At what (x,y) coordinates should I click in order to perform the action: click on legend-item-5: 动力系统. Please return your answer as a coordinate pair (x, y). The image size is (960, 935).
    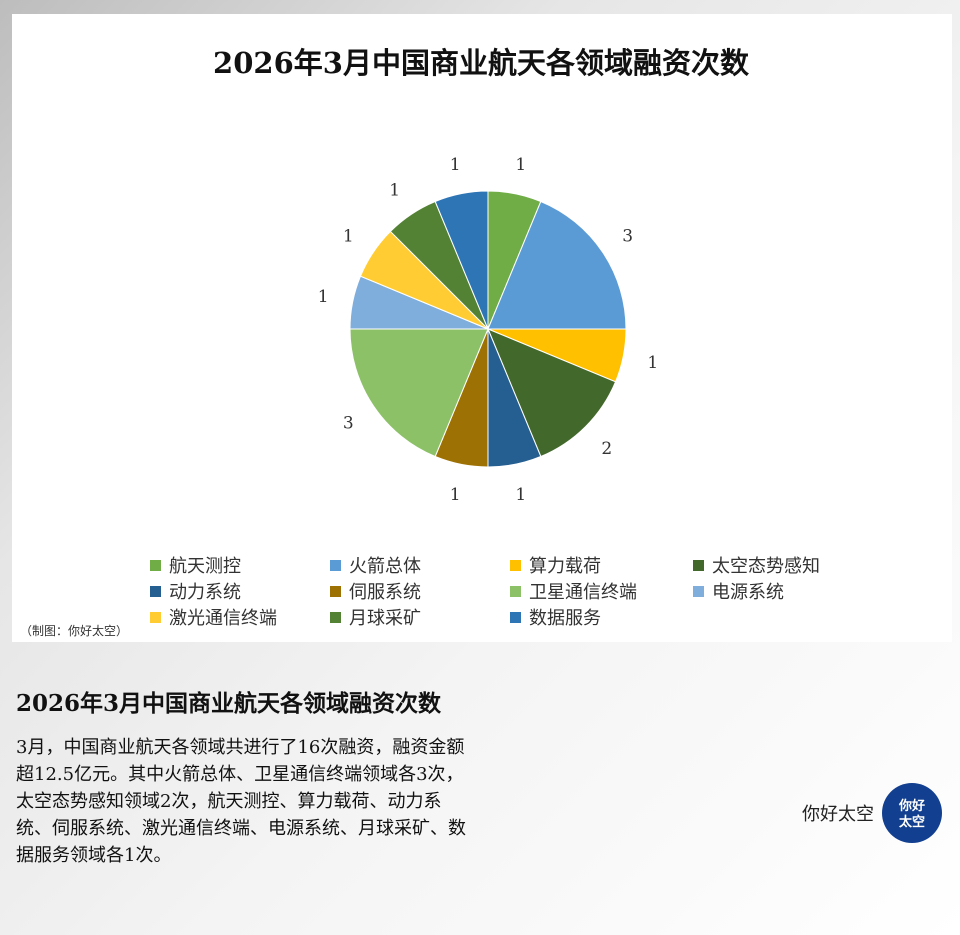
    Looking at the image, I should click on (195, 592).